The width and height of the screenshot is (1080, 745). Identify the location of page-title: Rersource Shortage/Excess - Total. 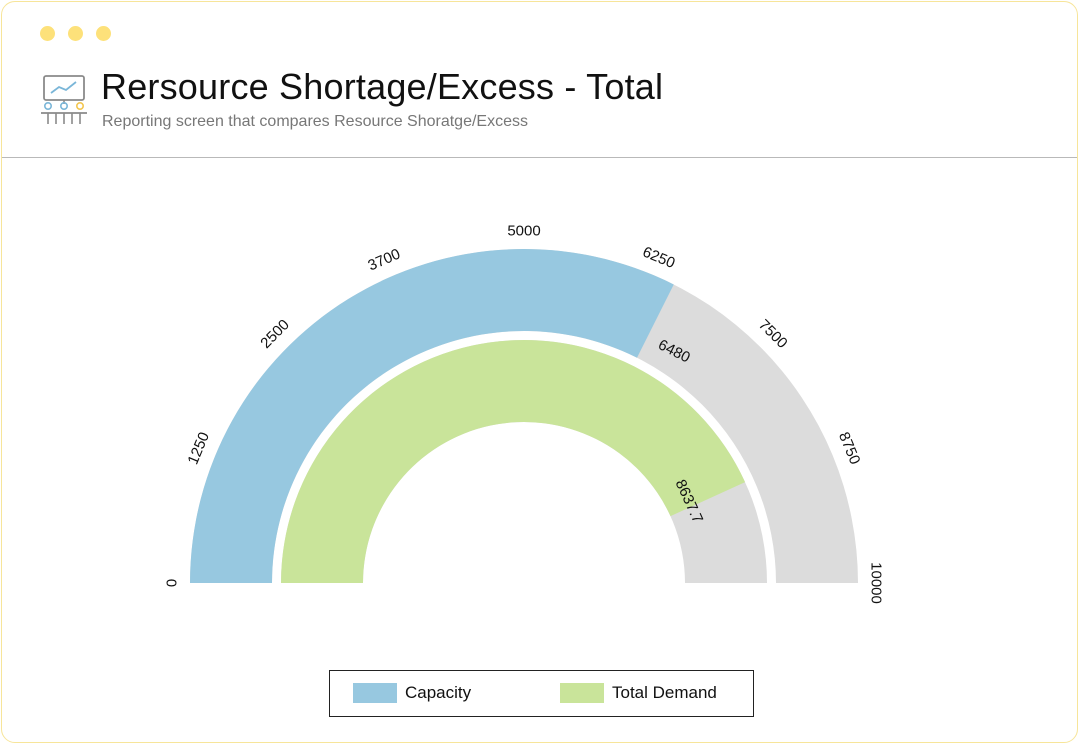
(382, 86).